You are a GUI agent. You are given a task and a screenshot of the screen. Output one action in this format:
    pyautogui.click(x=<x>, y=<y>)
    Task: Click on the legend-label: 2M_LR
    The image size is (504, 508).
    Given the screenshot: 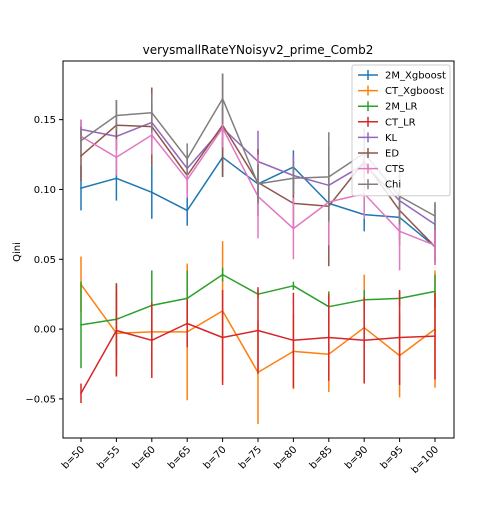 What is the action you would take?
    pyautogui.click(x=401, y=107)
    